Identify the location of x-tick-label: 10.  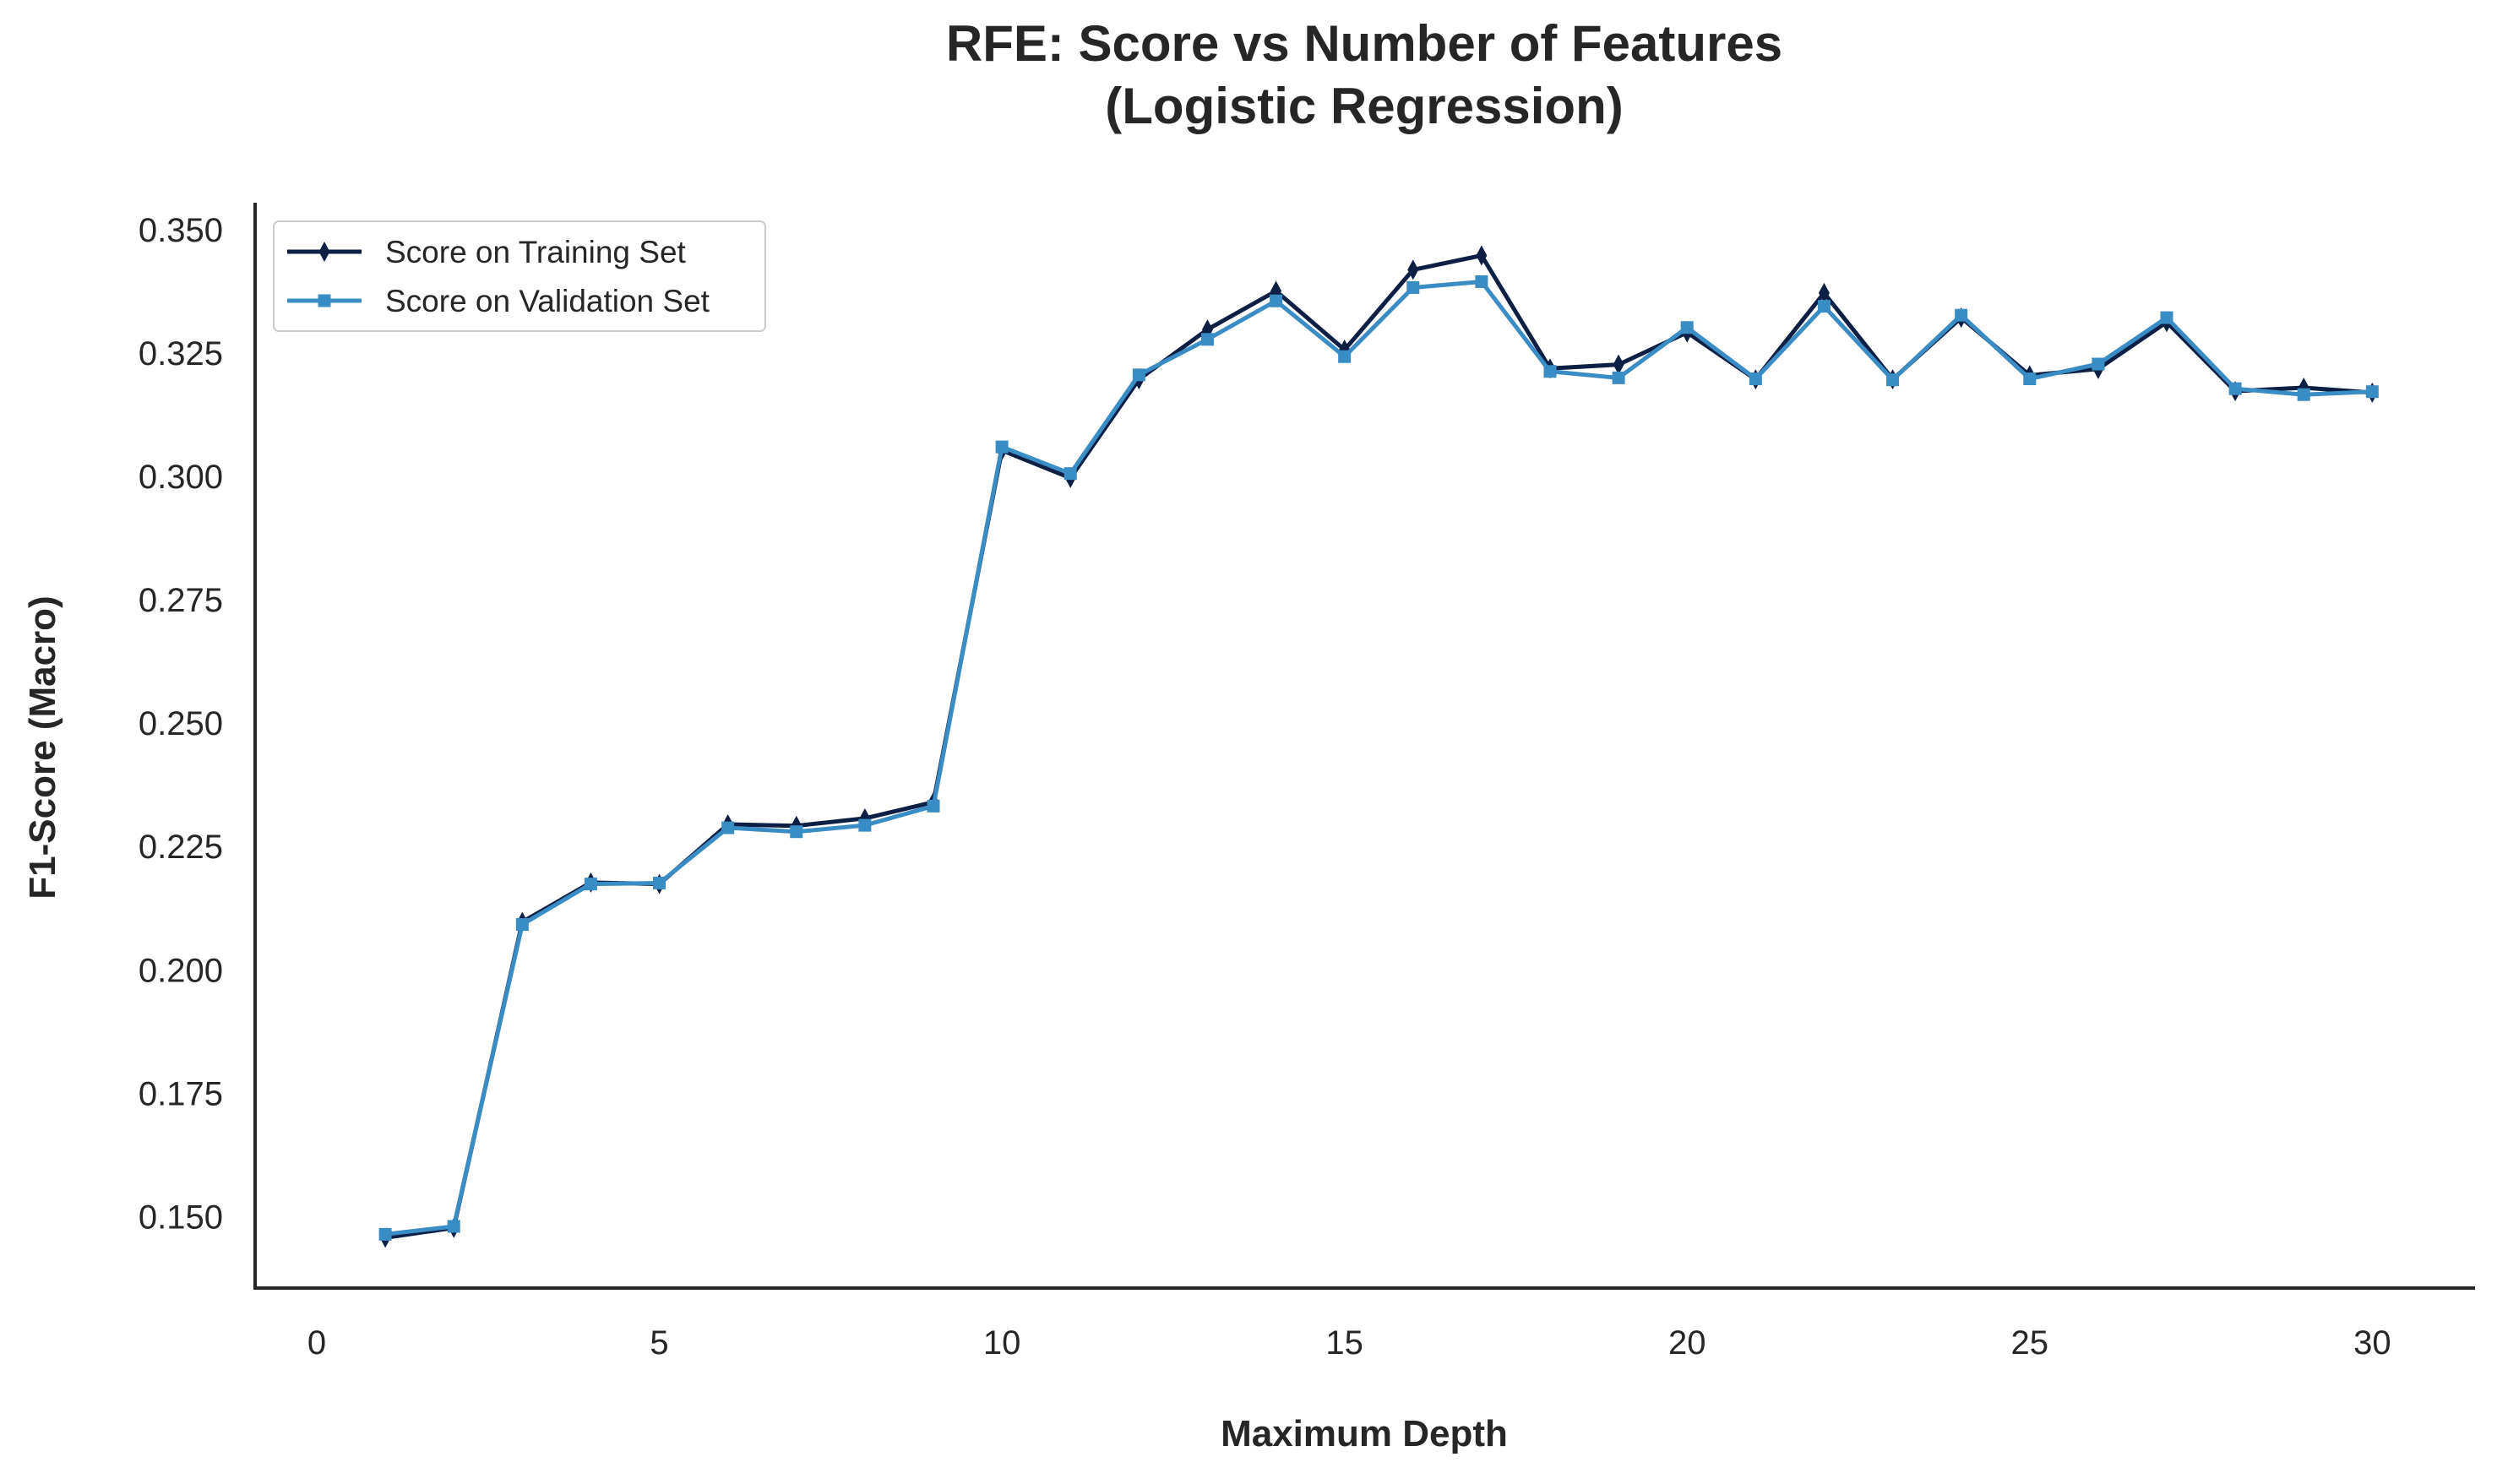
(1002, 1343).